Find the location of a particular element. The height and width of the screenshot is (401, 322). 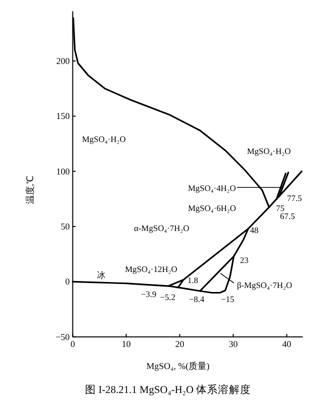

annotation: 67.5 is located at coordinates (287, 216).